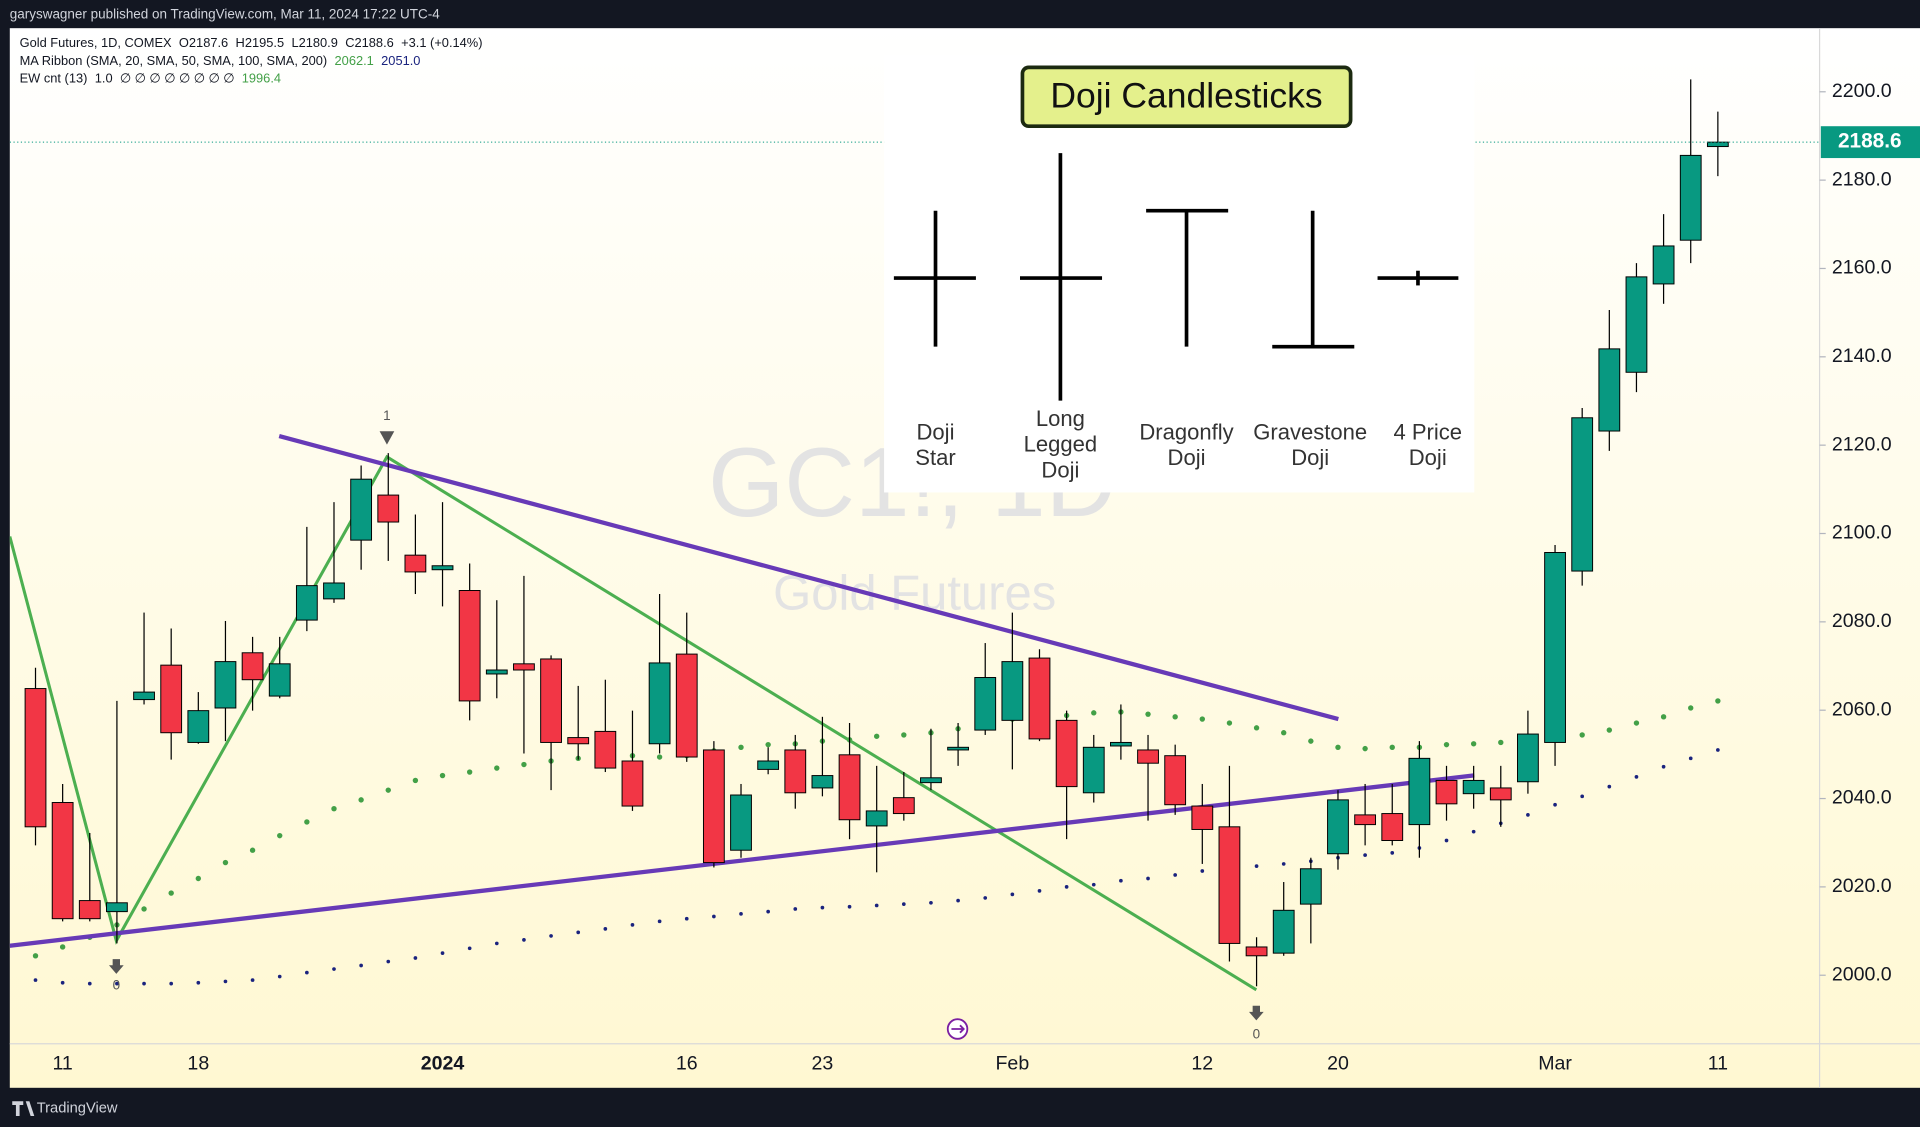 This screenshot has height=1127, width=1920. What do you see at coordinates (1186, 431) in the screenshot?
I see `doji-label: Dragonfly` at bounding box center [1186, 431].